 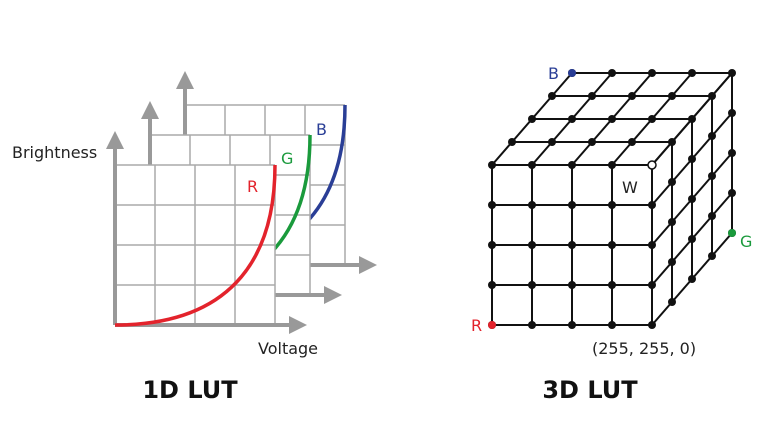 I want to click on blue-label: B, so click(x=321, y=129).